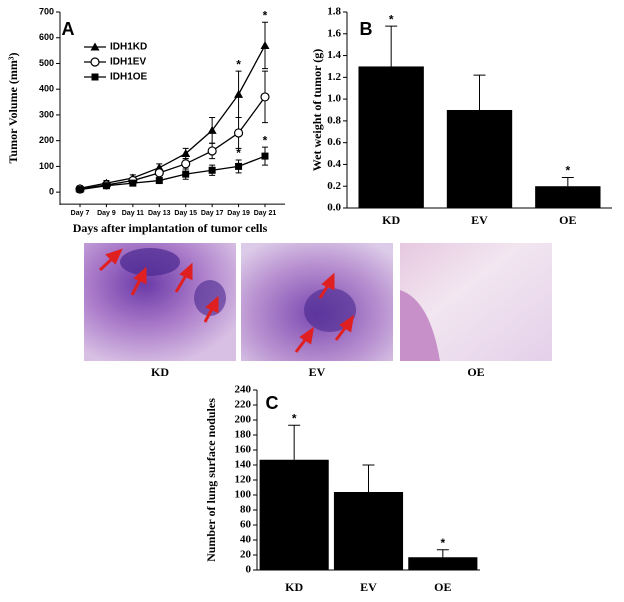 The height and width of the screenshot is (602, 624). I want to click on image-label: OE, so click(475, 372).